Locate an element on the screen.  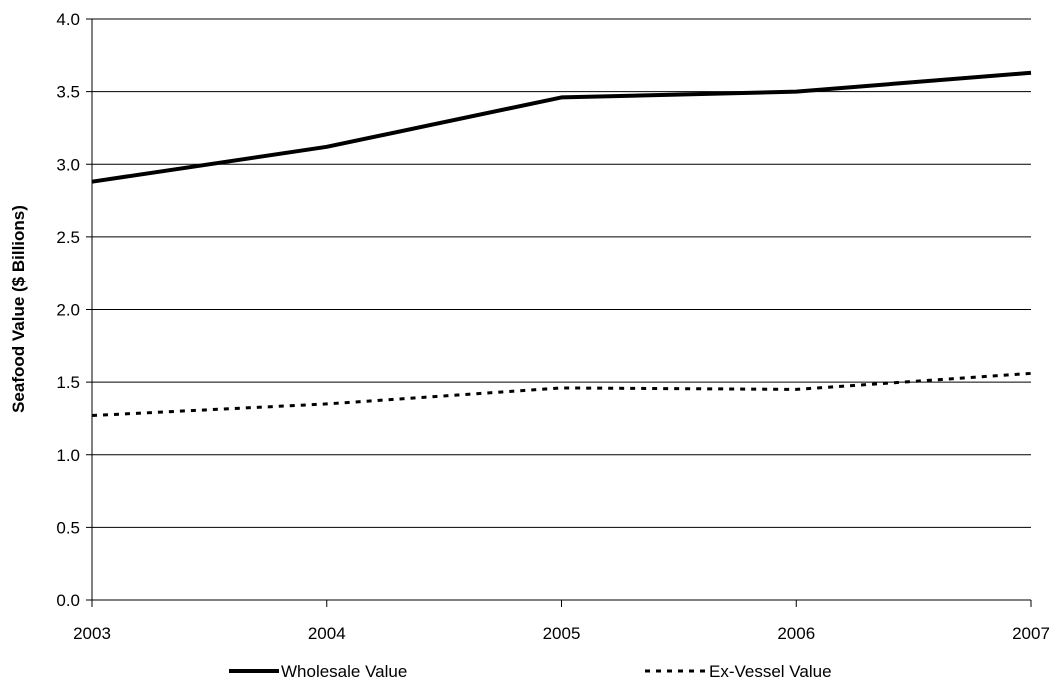
x-tick-label: 2003 is located at coordinates (92, 633).